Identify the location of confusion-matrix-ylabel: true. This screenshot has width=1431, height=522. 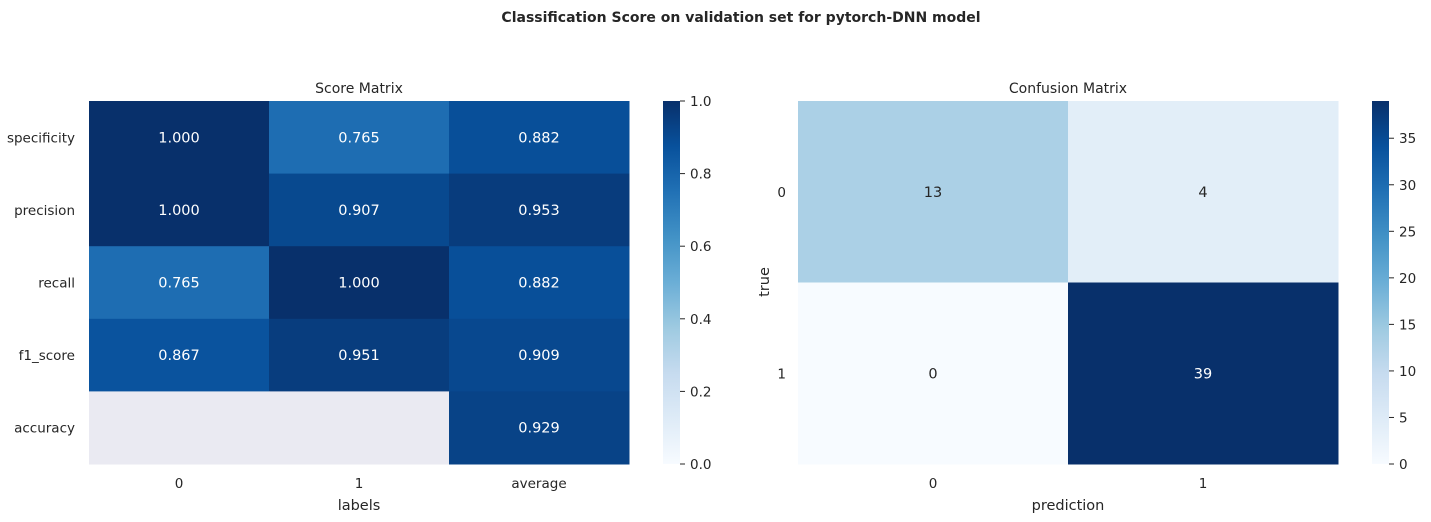
(765, 282).